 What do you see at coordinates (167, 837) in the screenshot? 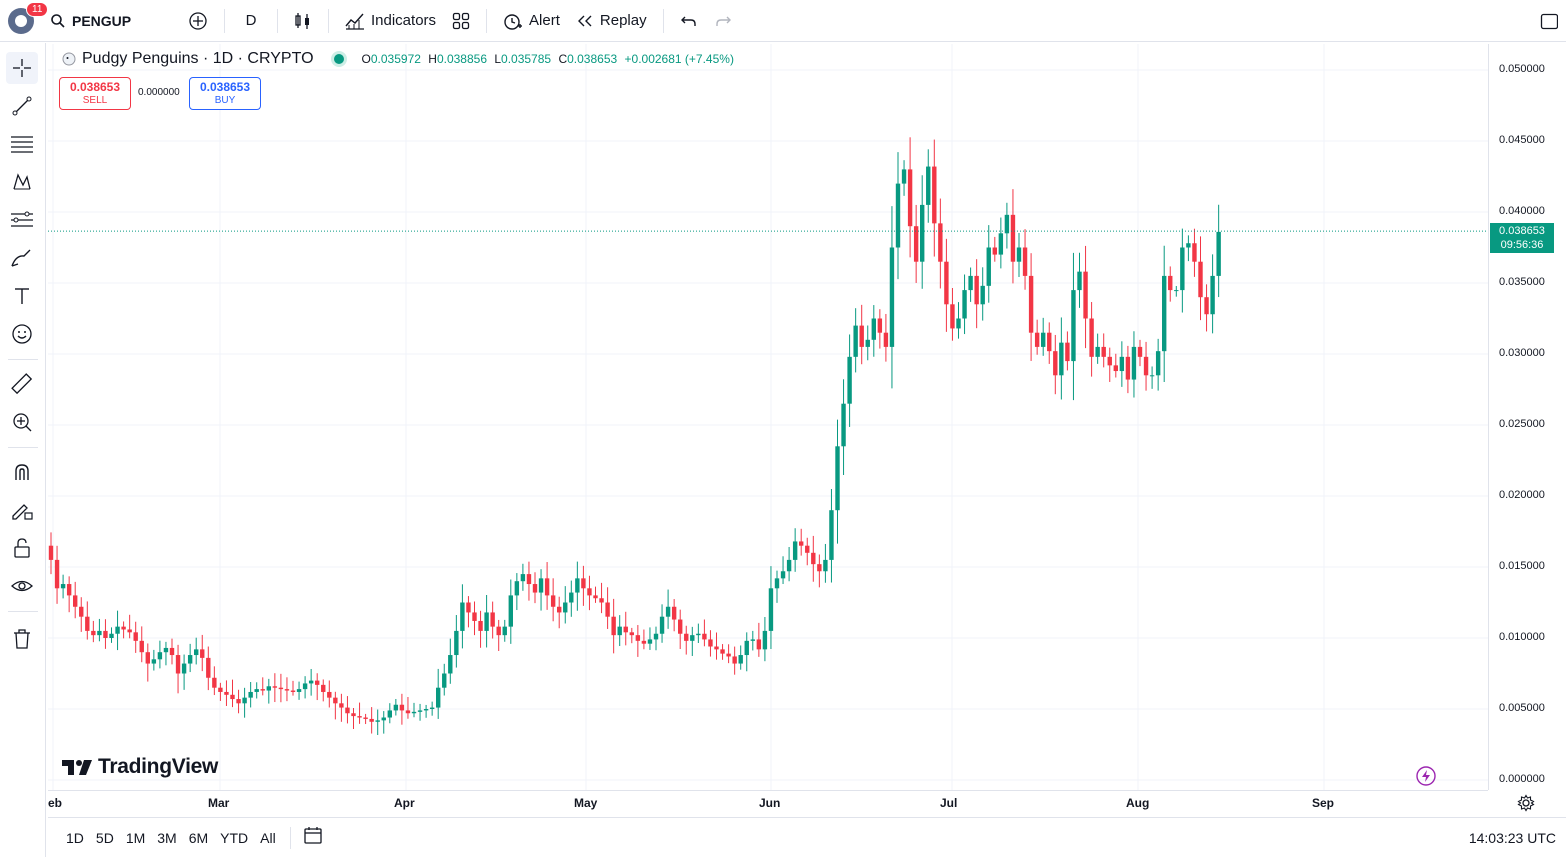
I see `range-3m-button: 3M` at bounding box center [167, 837].